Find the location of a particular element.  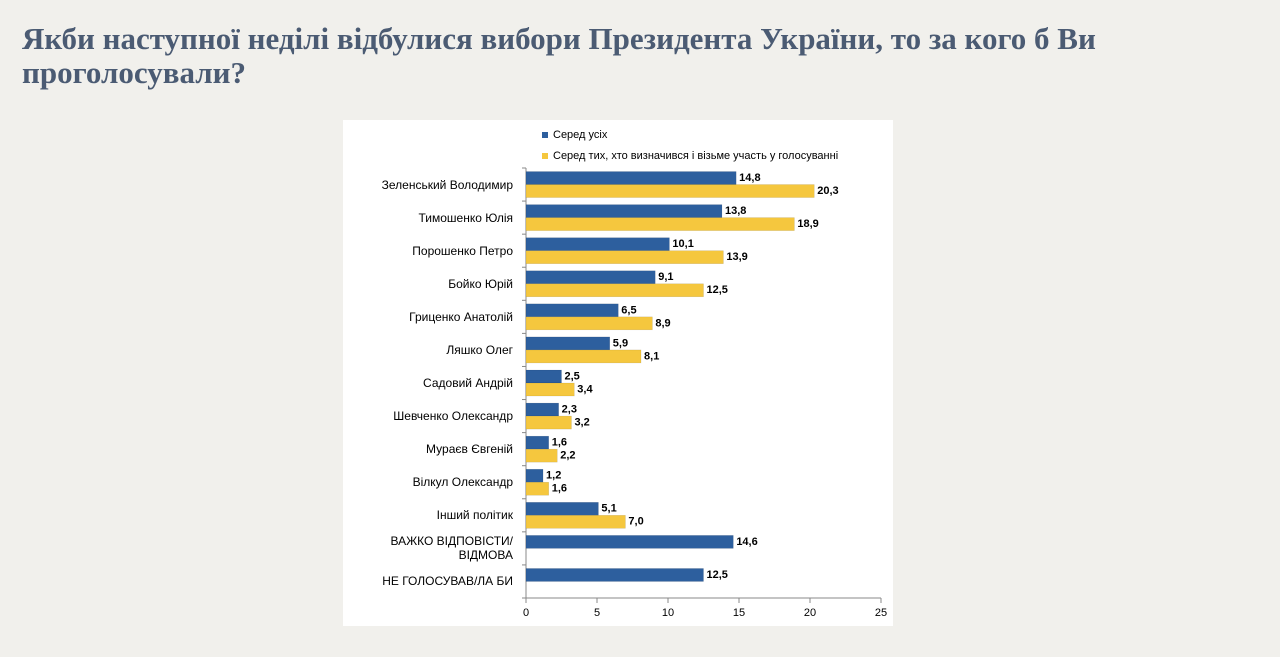

y-tick-label: Гриценко Анатолій is located at coordinates (461, 316).